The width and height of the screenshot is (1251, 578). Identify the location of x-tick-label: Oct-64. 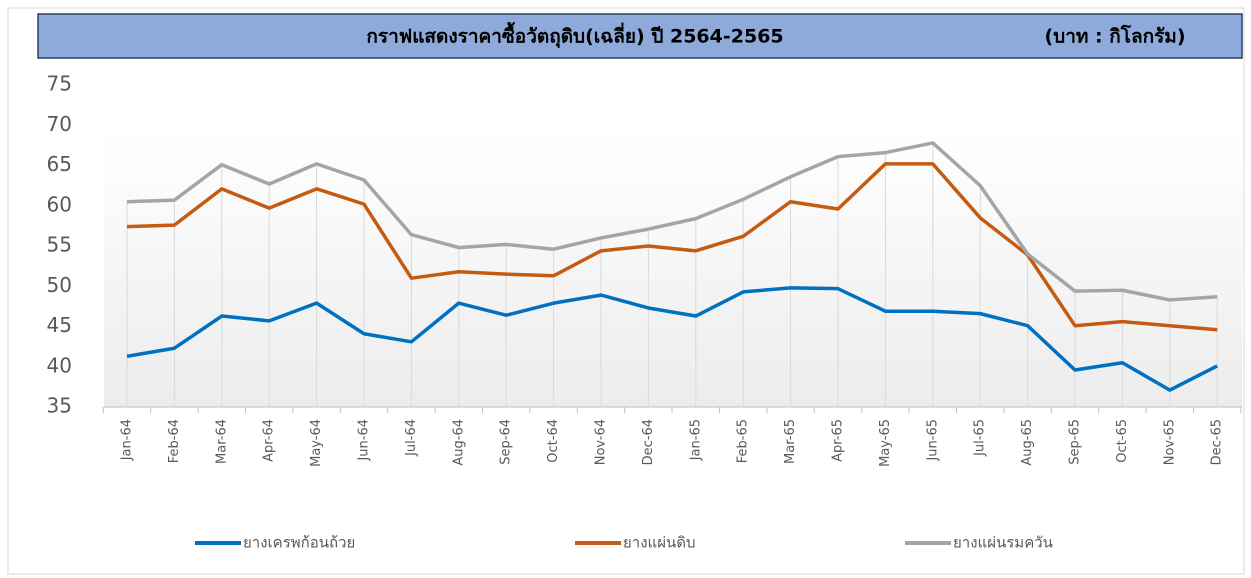
(553, 441).